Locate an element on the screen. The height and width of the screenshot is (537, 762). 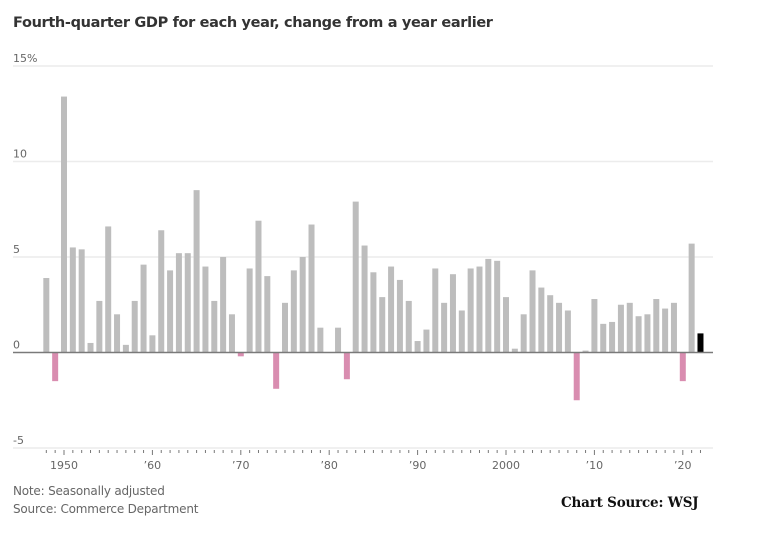
y-tick-label: 5 is located at coordinates (16, 249).